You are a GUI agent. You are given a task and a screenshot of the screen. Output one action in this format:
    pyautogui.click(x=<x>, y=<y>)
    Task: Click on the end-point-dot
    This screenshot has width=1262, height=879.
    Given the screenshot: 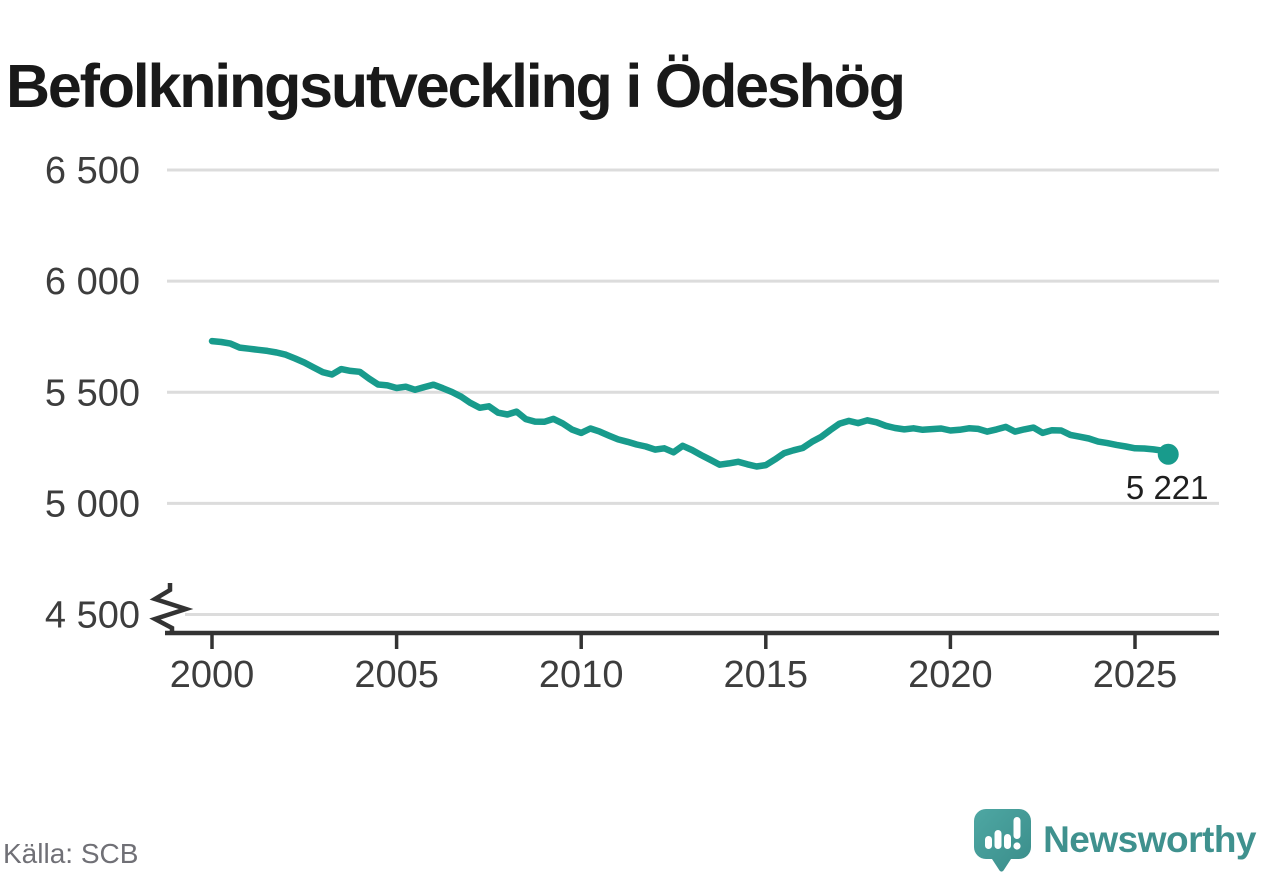 What is the action you would take?
    pyautogui.click(x=1168, y=454)
    